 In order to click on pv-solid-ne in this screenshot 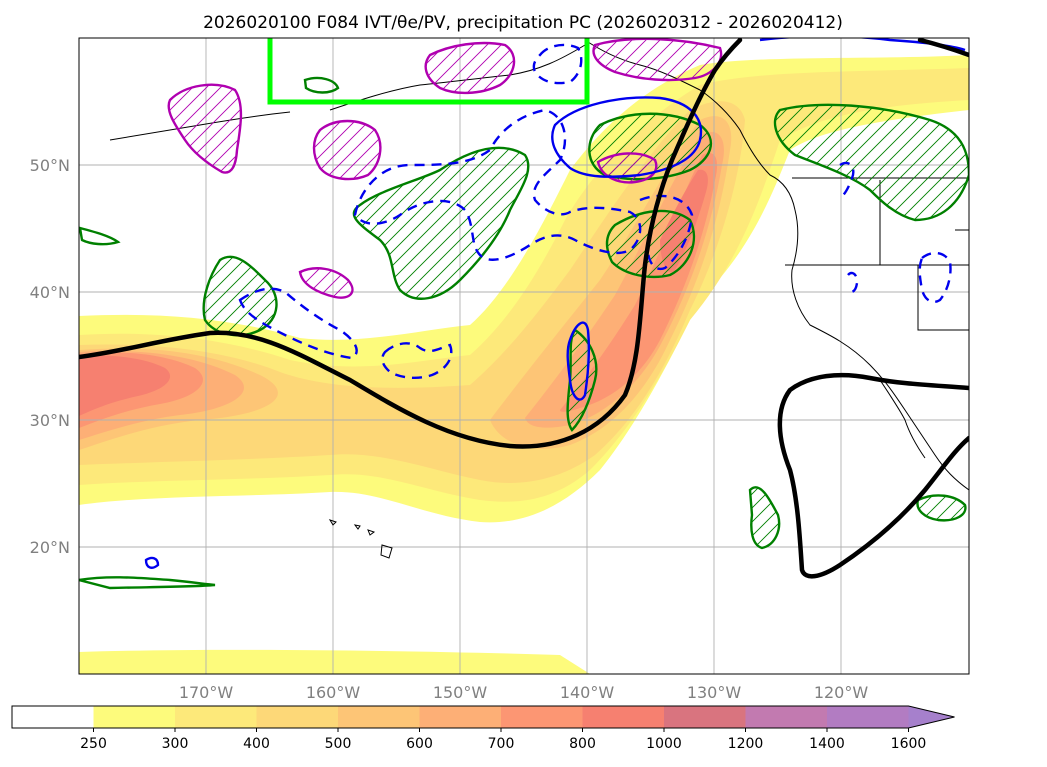, I will do `click(627, 137)`.